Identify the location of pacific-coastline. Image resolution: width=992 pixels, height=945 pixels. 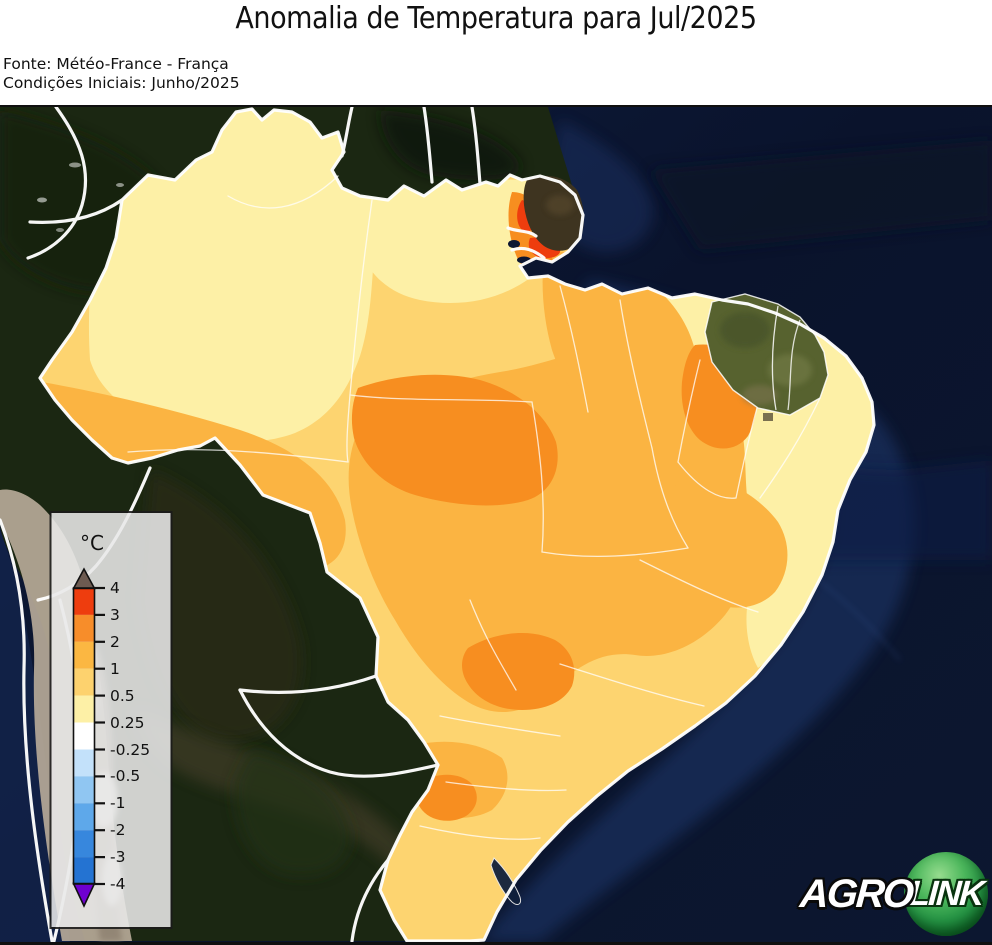
(27, 730).